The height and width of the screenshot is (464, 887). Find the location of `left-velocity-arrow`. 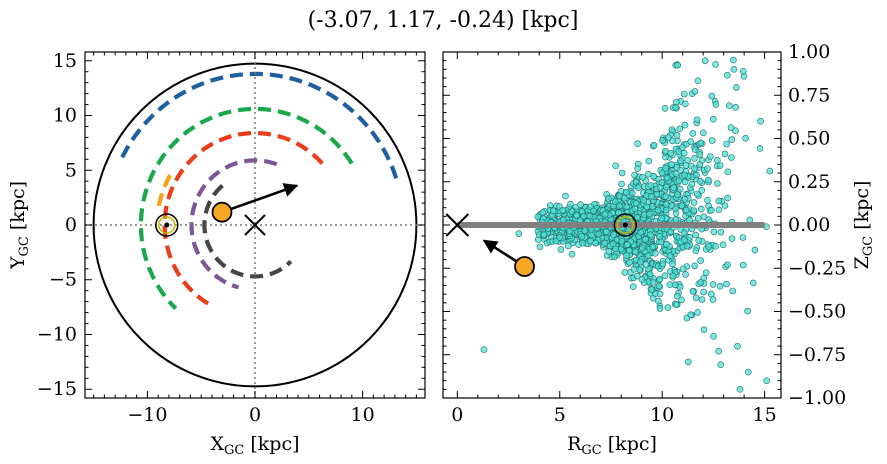

left-velocity-arrow is located at coordinates (260, 198).